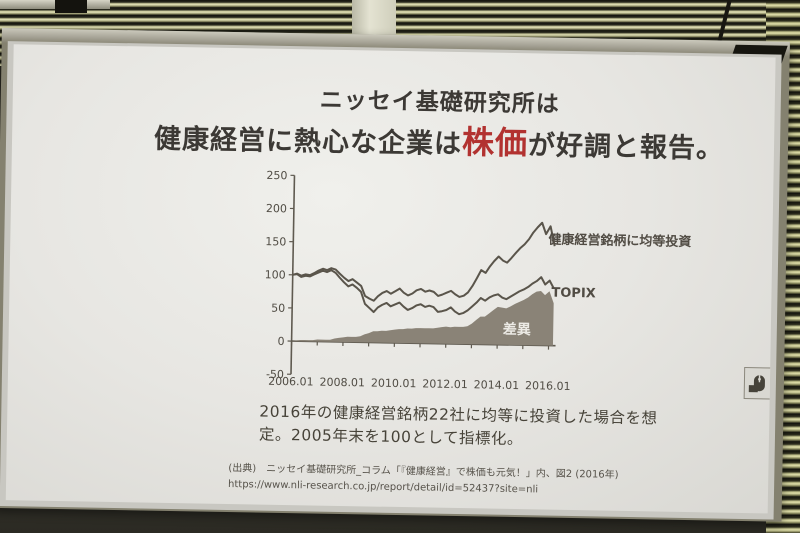  I want to click on title-line2-prefix: 健康経営に熱心な企業は, so click(308, 141).